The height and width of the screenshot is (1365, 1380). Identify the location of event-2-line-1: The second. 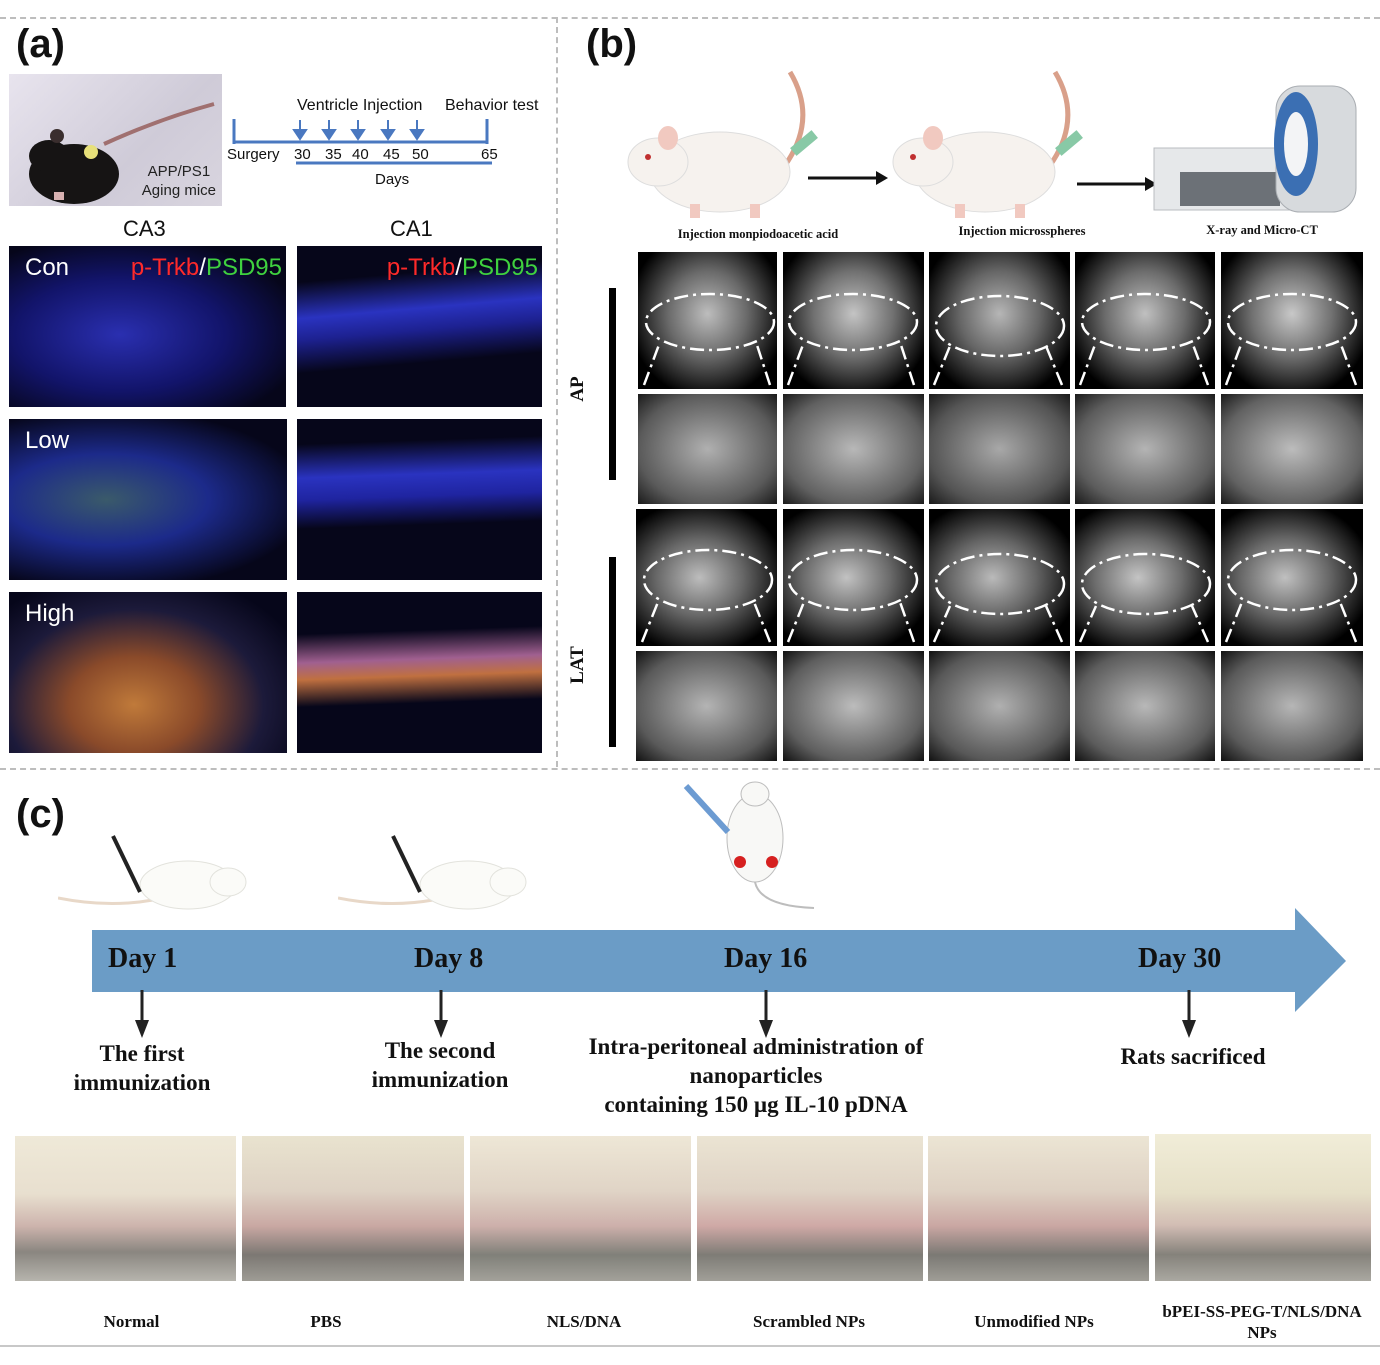
(440, 1050).